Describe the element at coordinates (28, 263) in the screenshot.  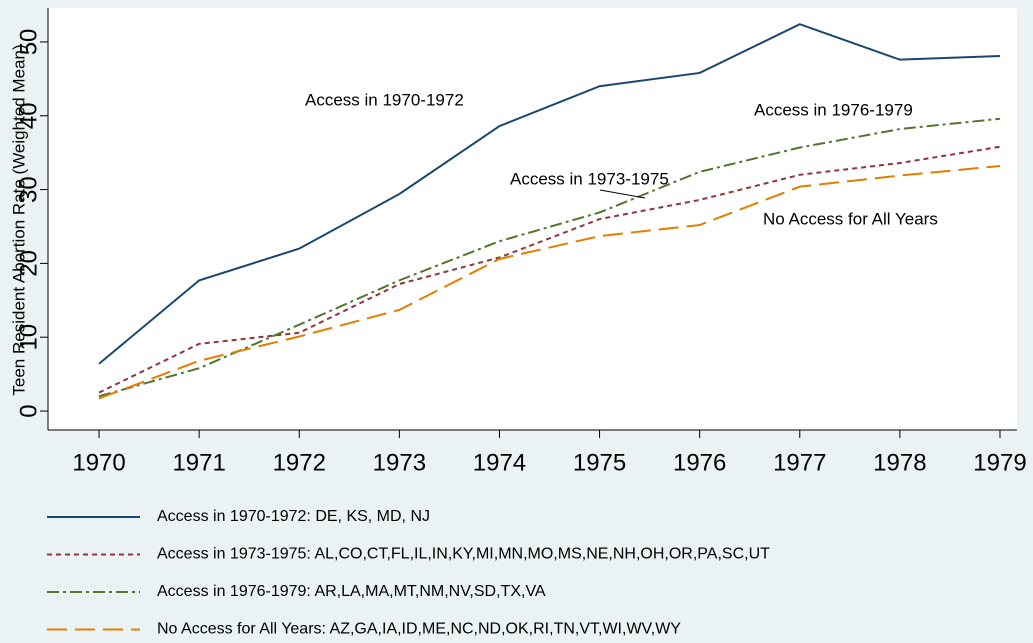
I see `y-tick-label: 20` at that location.